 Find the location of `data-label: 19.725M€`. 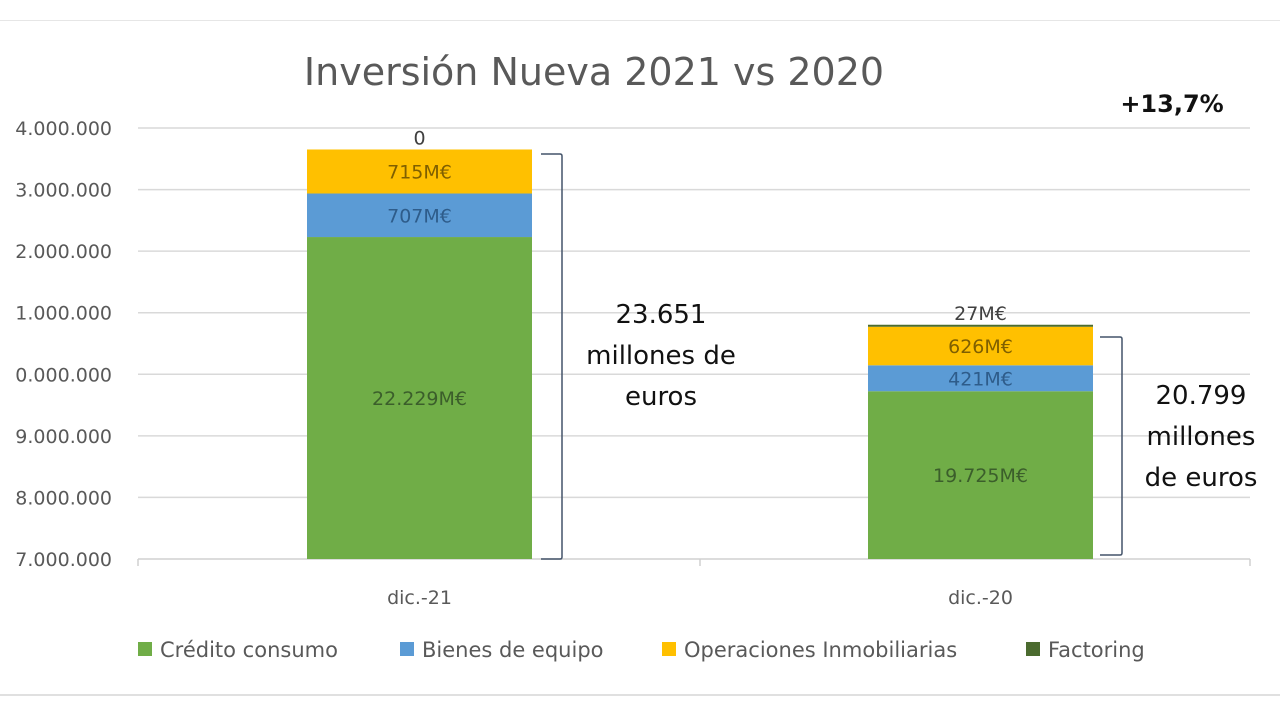

data-label: 19.725M€ is located at coordinates (980, 476).